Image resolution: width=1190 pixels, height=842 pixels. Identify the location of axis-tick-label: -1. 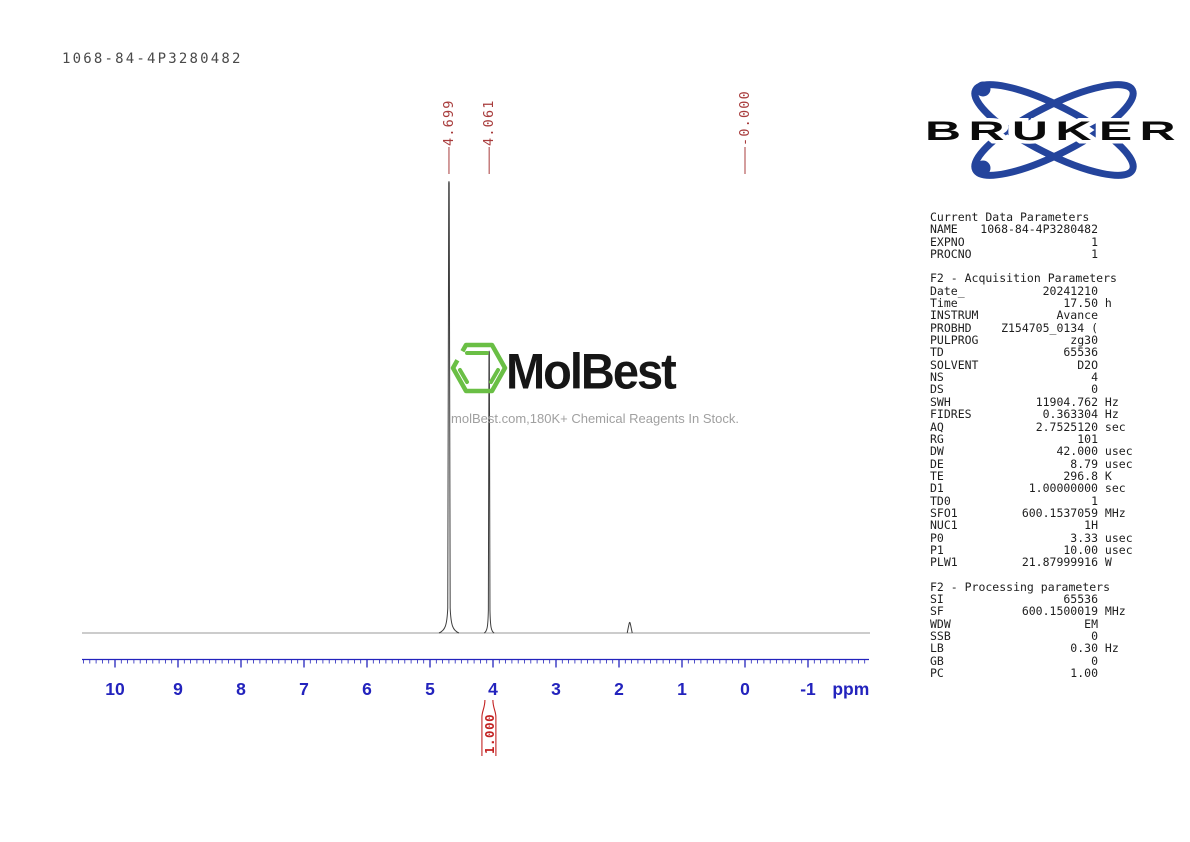
(808, 689).